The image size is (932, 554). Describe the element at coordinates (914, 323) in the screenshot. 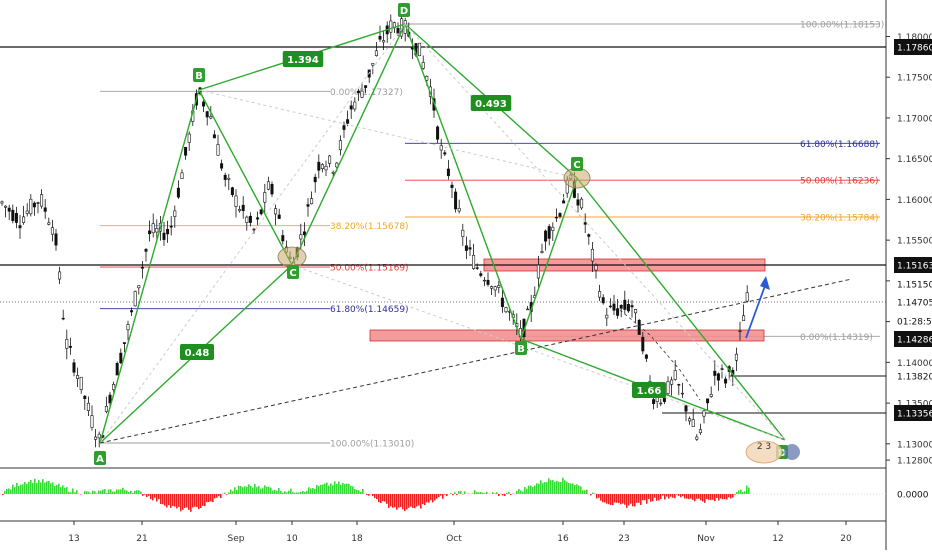

I see `price-tag-label: 01:28:50` at that location.